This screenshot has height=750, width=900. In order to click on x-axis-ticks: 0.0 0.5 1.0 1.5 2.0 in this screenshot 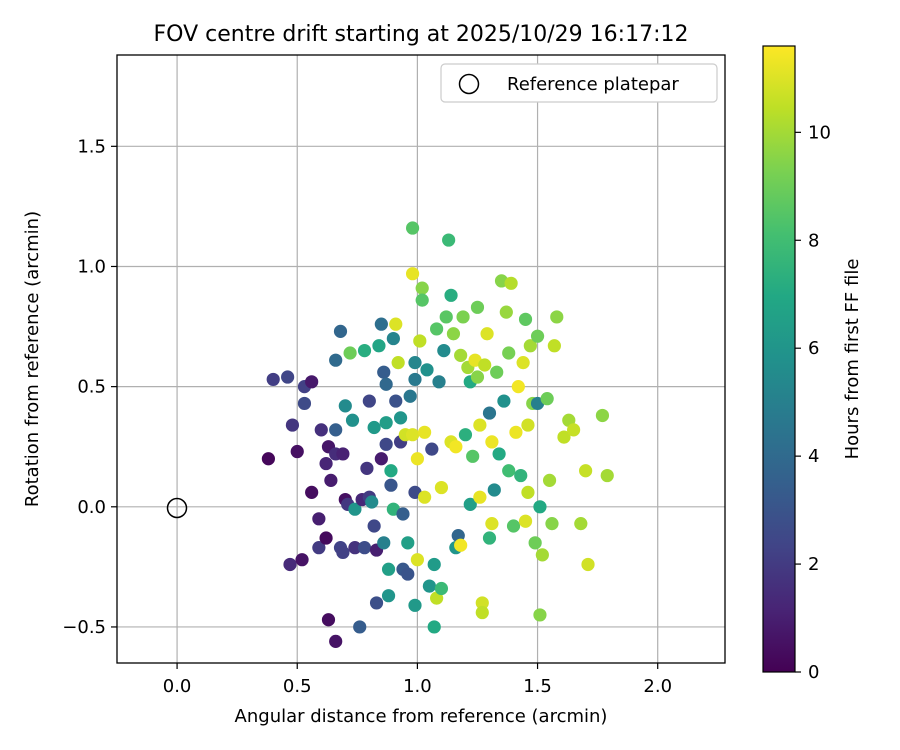, I will do `click(417, 680)`.